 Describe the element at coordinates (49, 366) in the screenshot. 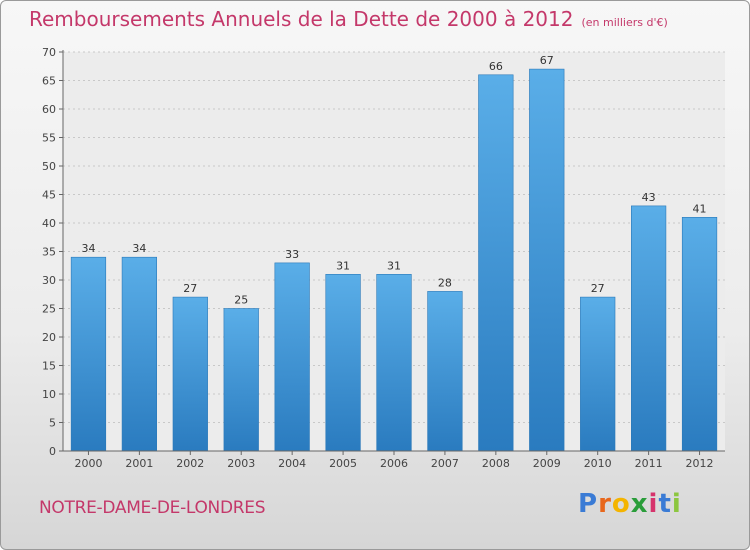

I see `y-tick-label: 15` at that location.